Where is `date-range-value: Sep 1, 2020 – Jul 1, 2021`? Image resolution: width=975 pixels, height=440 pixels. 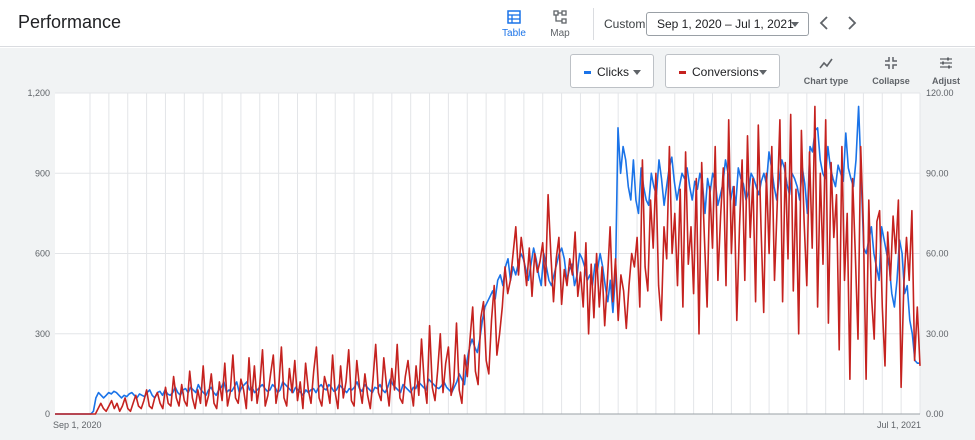 date-range-value: Sep 1, 2020 – Jul 1, 2021 is located at coordinates (725, 24).